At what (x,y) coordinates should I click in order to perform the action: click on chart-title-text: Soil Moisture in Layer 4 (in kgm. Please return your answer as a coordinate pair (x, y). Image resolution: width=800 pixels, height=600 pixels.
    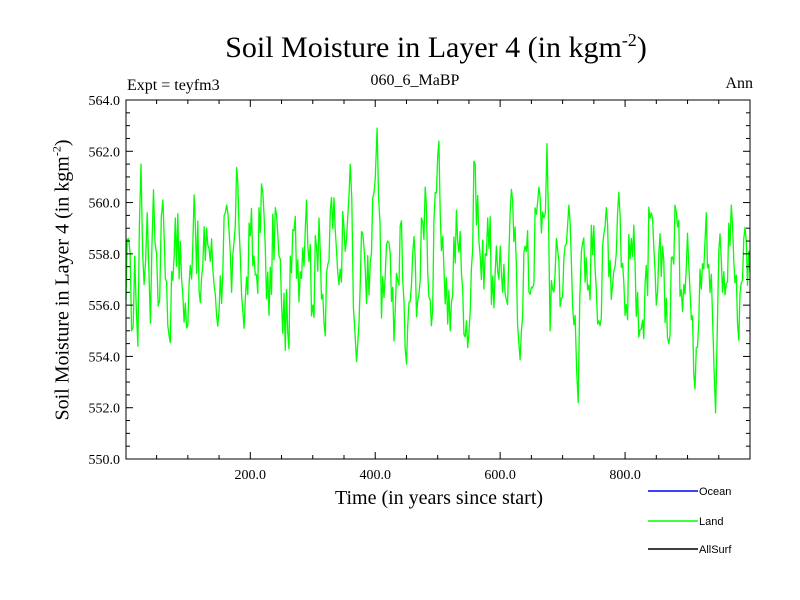
    Looking at the image, I should click on (423, 47).